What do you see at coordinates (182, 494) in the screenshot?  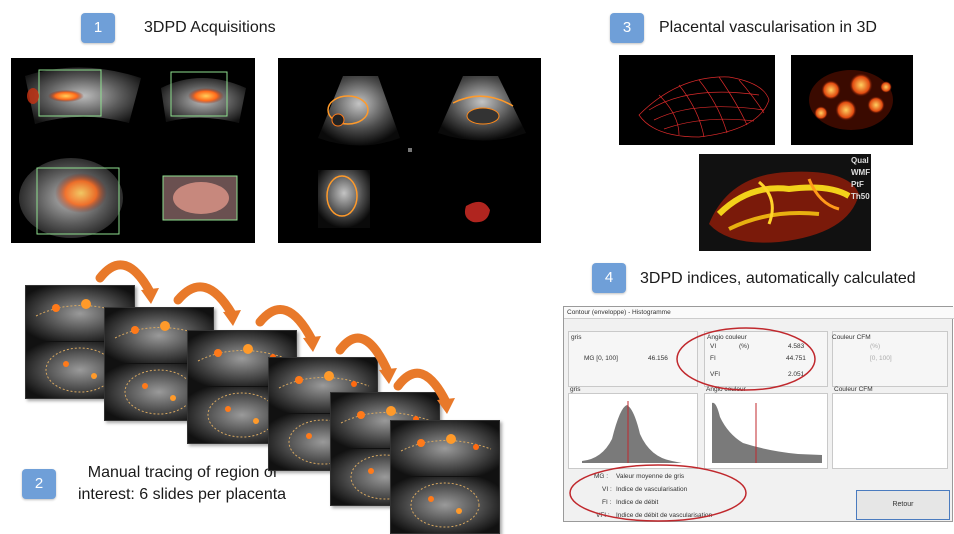 I see `step-2-title-line2: interest: 6 slides per placenta` at bounding box center [182, 494].